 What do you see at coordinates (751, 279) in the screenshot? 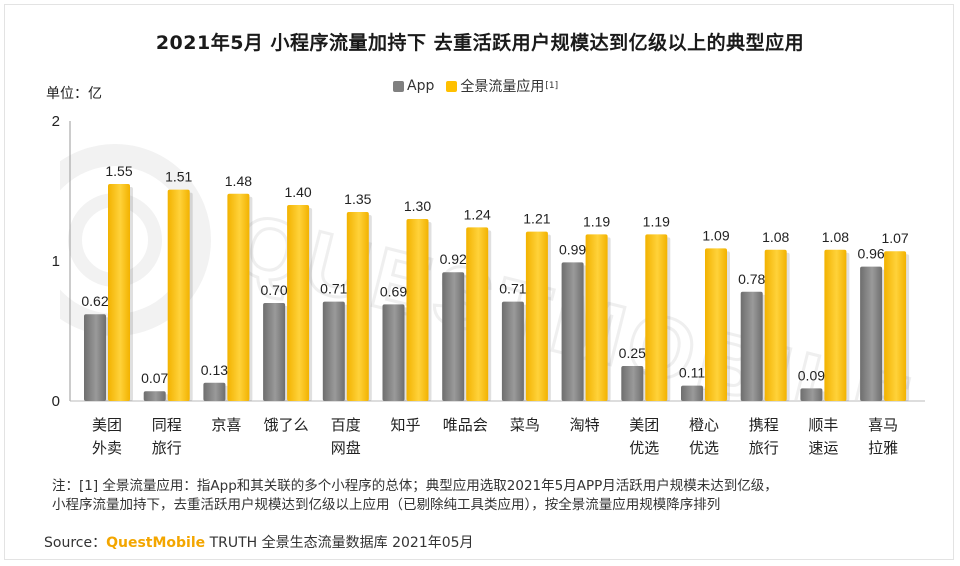
I see `data-label-app: 0.78` at bounding box center [751, 279].